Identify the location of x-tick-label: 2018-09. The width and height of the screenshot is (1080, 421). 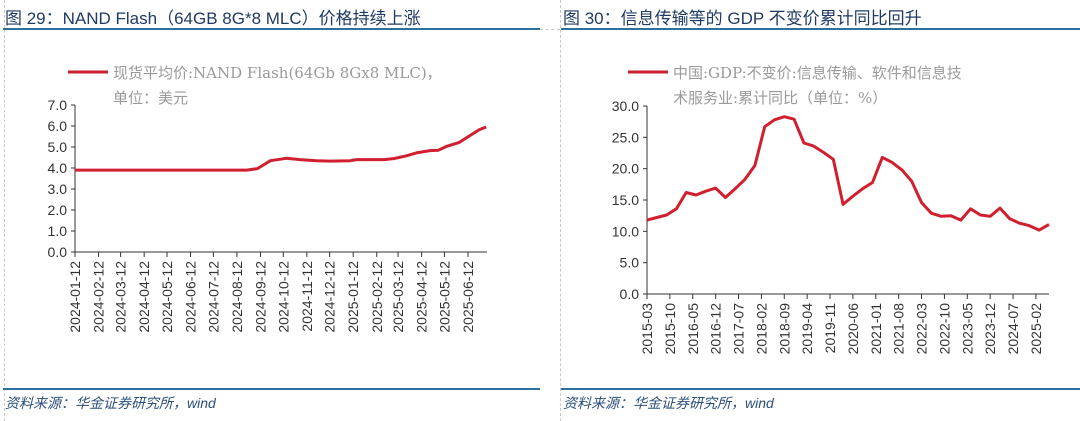
(784, 329).